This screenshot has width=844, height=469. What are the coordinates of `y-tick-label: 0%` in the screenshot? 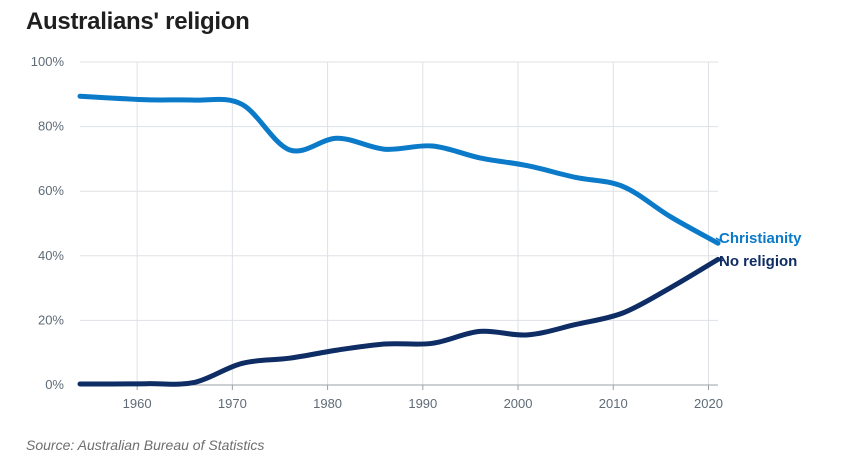 It's located at (54, 384).